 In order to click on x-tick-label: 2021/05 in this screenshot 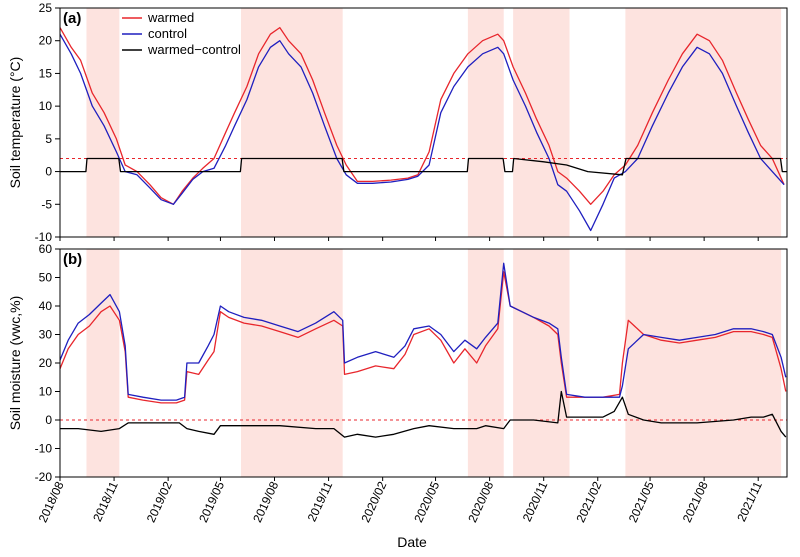, I will do `click(641, 502)`.